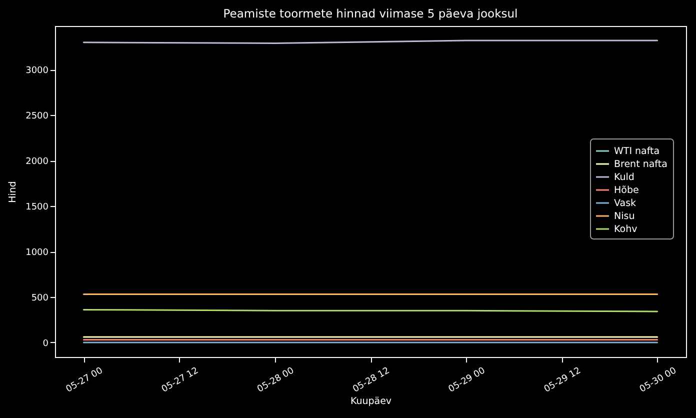 Image resolution: width=696 pixels, height=418 pixels. Describe the element at coordinates (641, 164) in the screenshot. I see `legend-label: Brent nafta` at that location.